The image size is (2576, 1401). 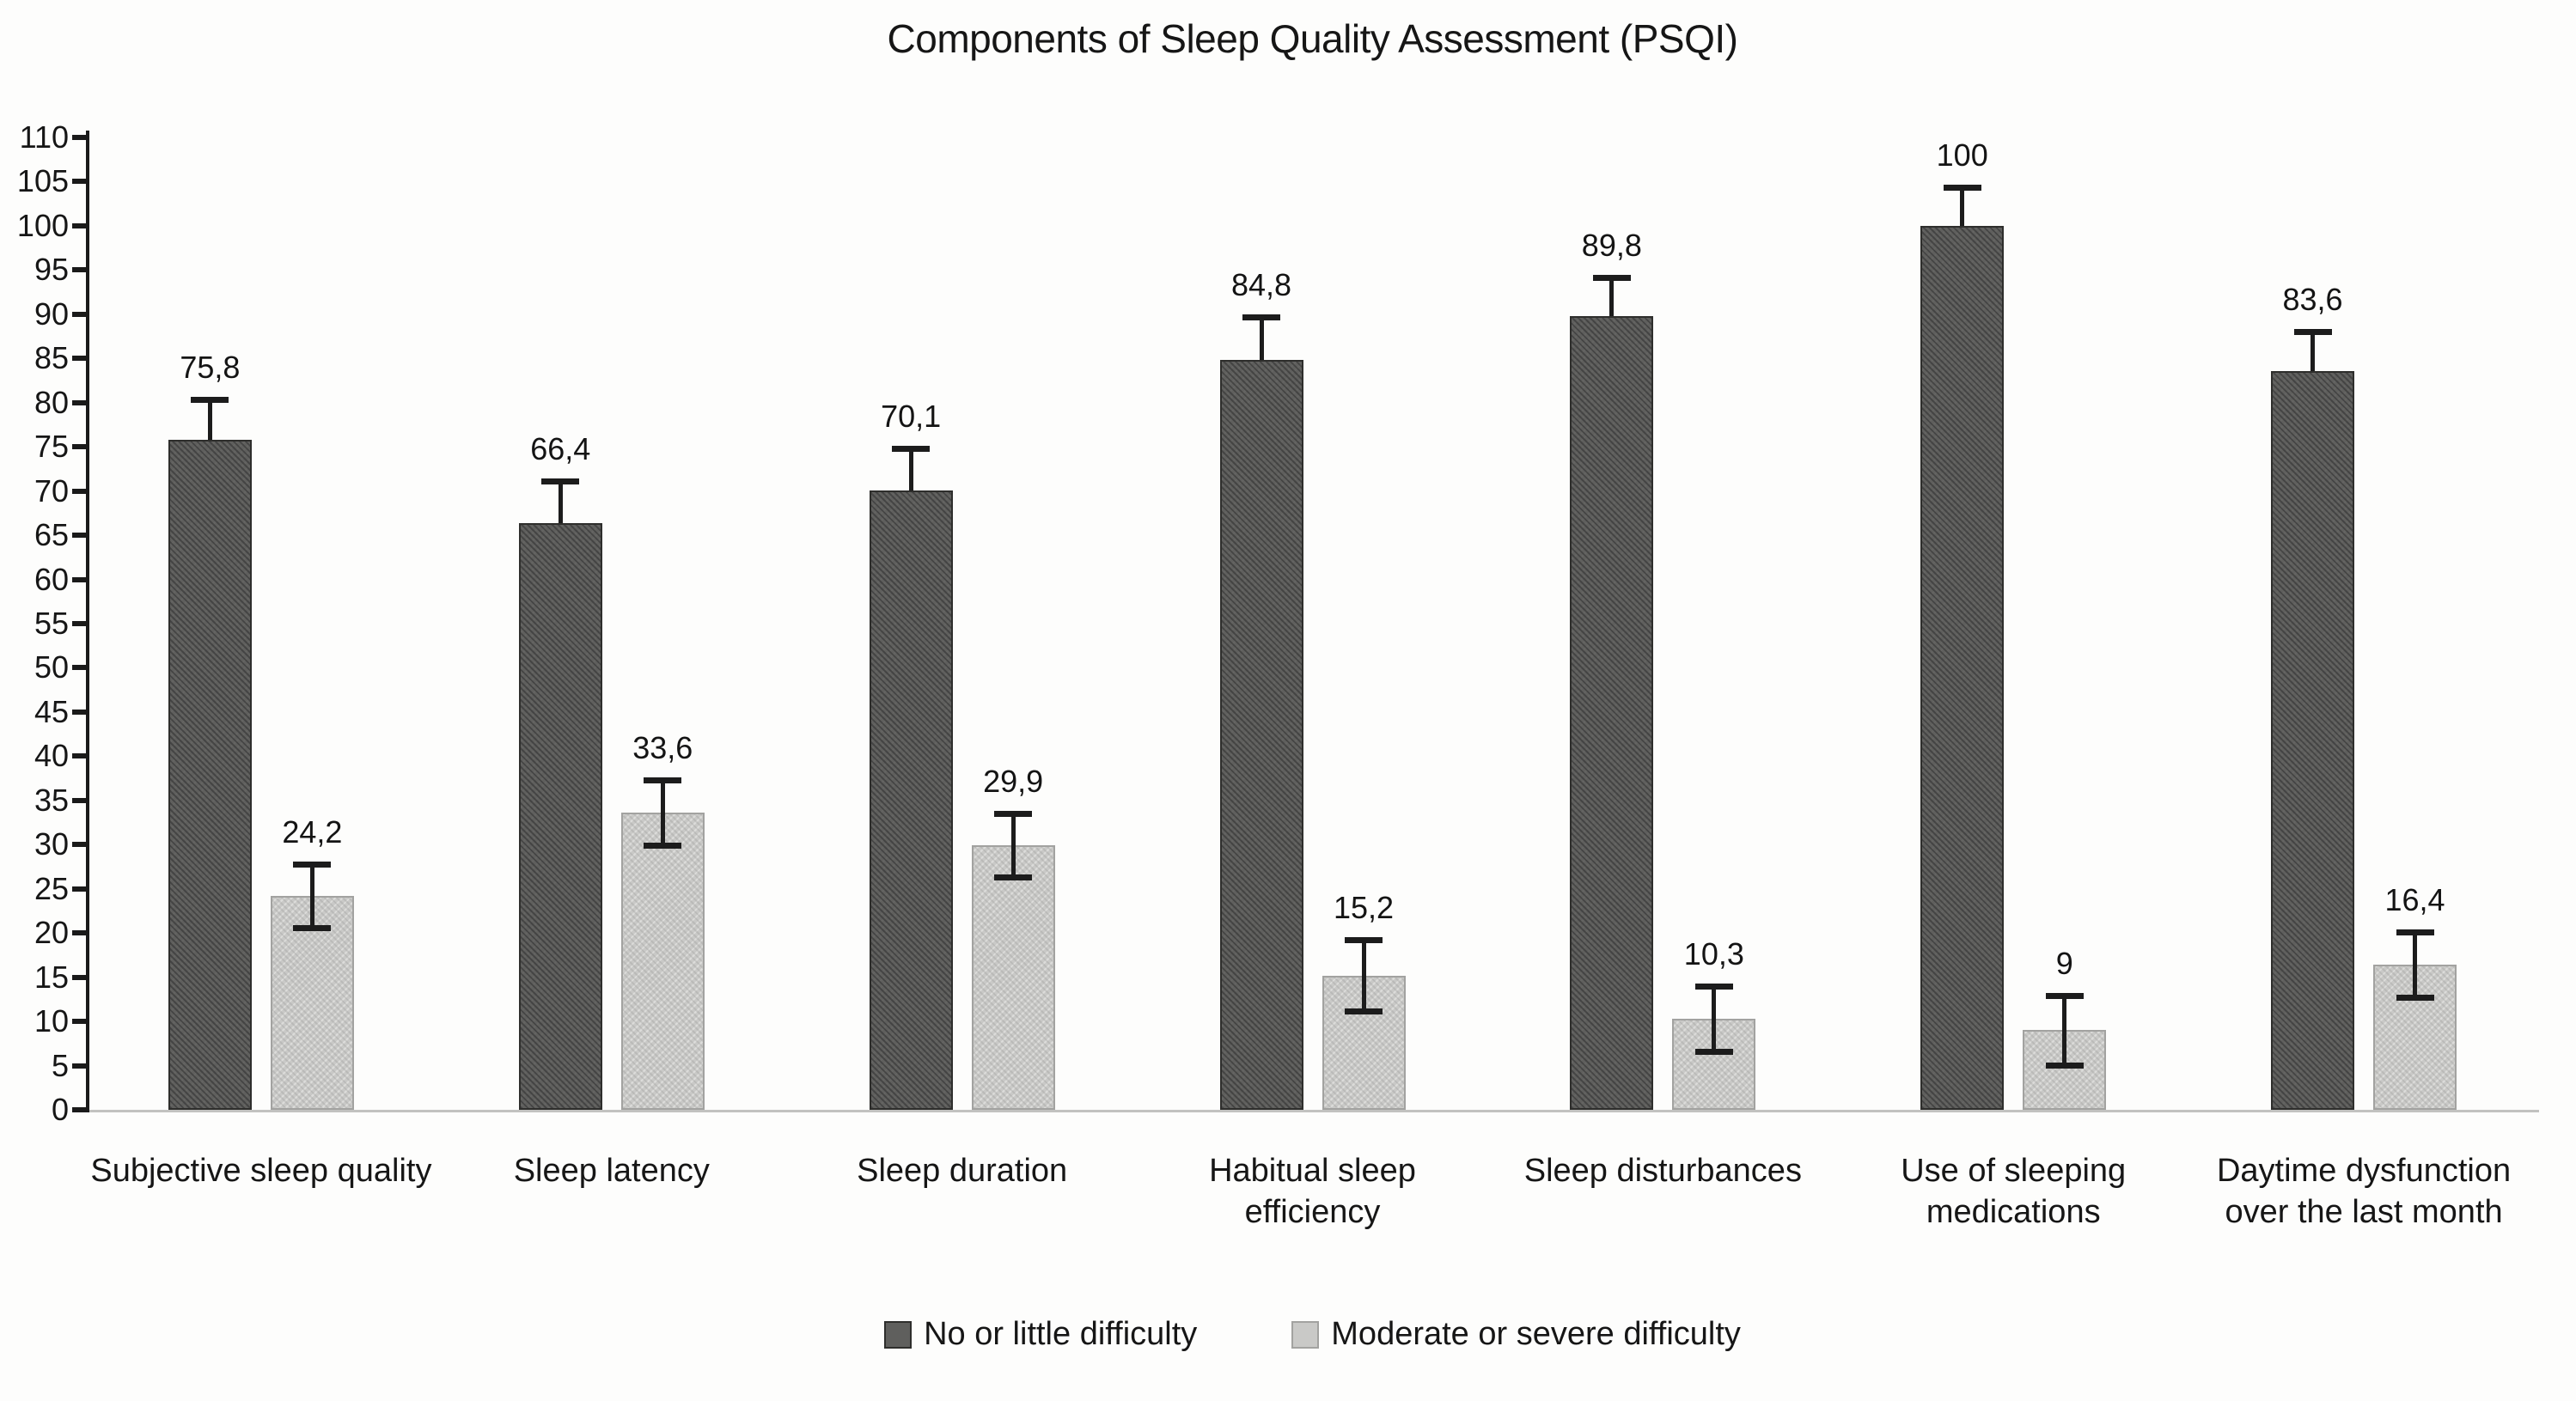 I want to click on value-label: 9, so click(x=2064, y=964).